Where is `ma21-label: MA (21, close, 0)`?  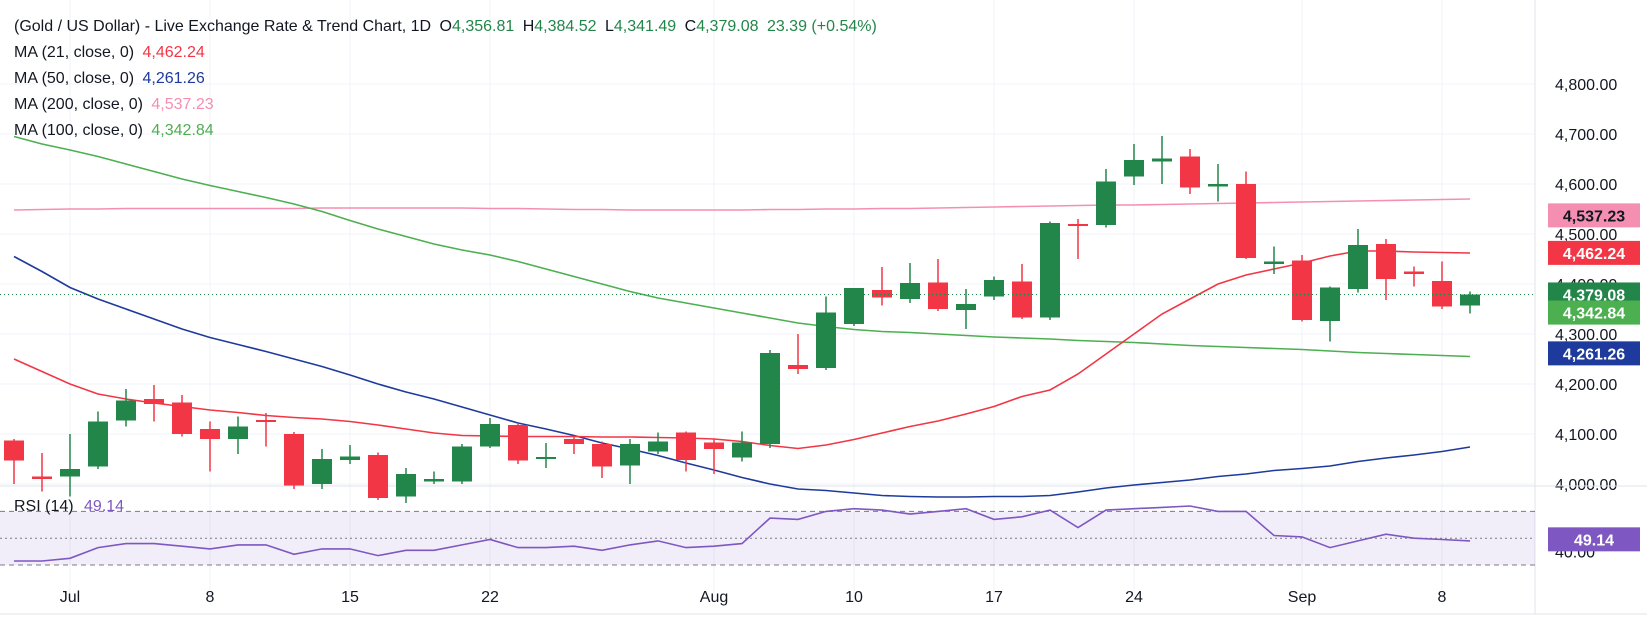
ma21-label: MA (21, close, 0) is located at coordinates (74, 52).